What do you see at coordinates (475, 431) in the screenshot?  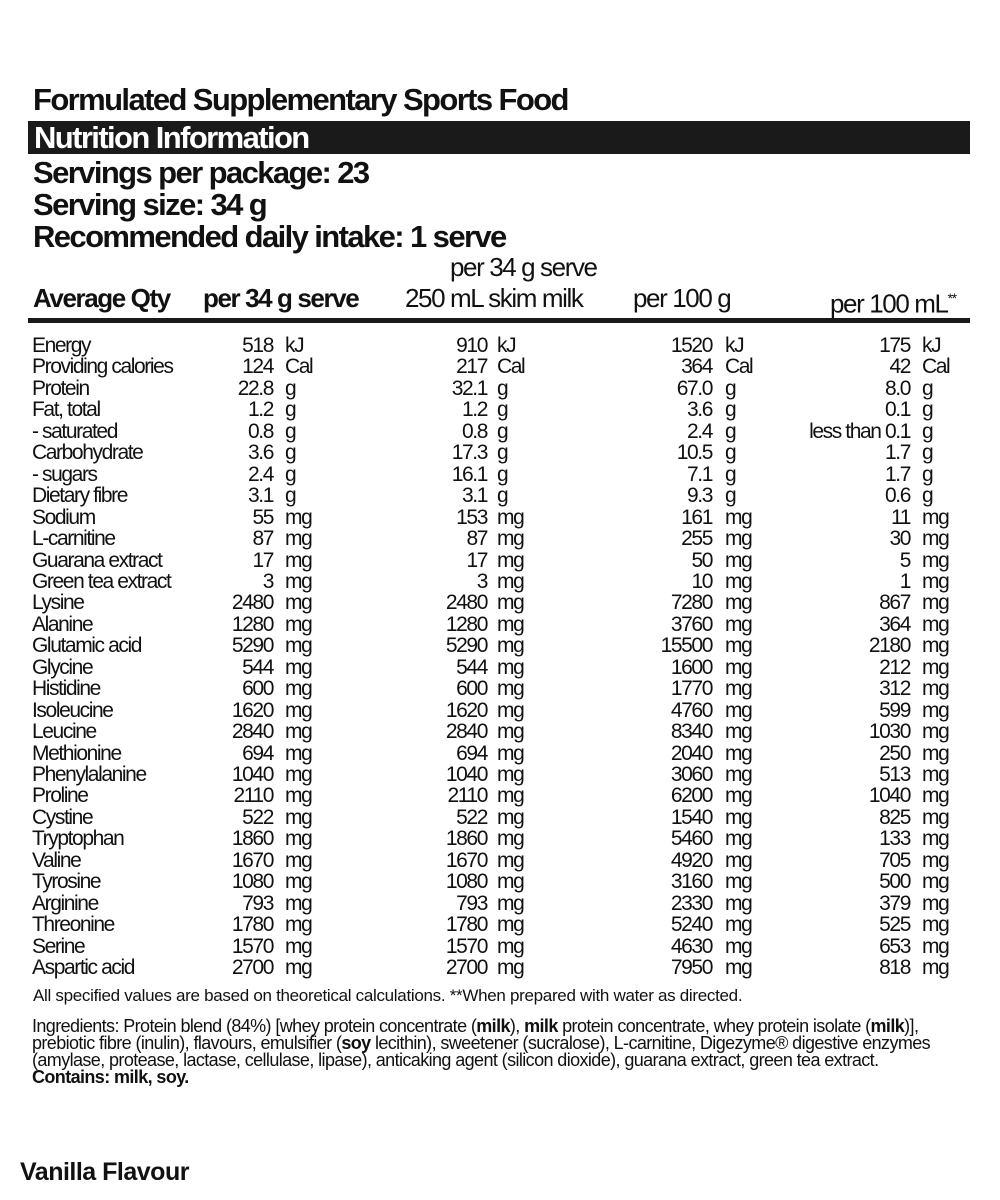 I see `value-milk: 0.8` at bounding box center [475, 431].